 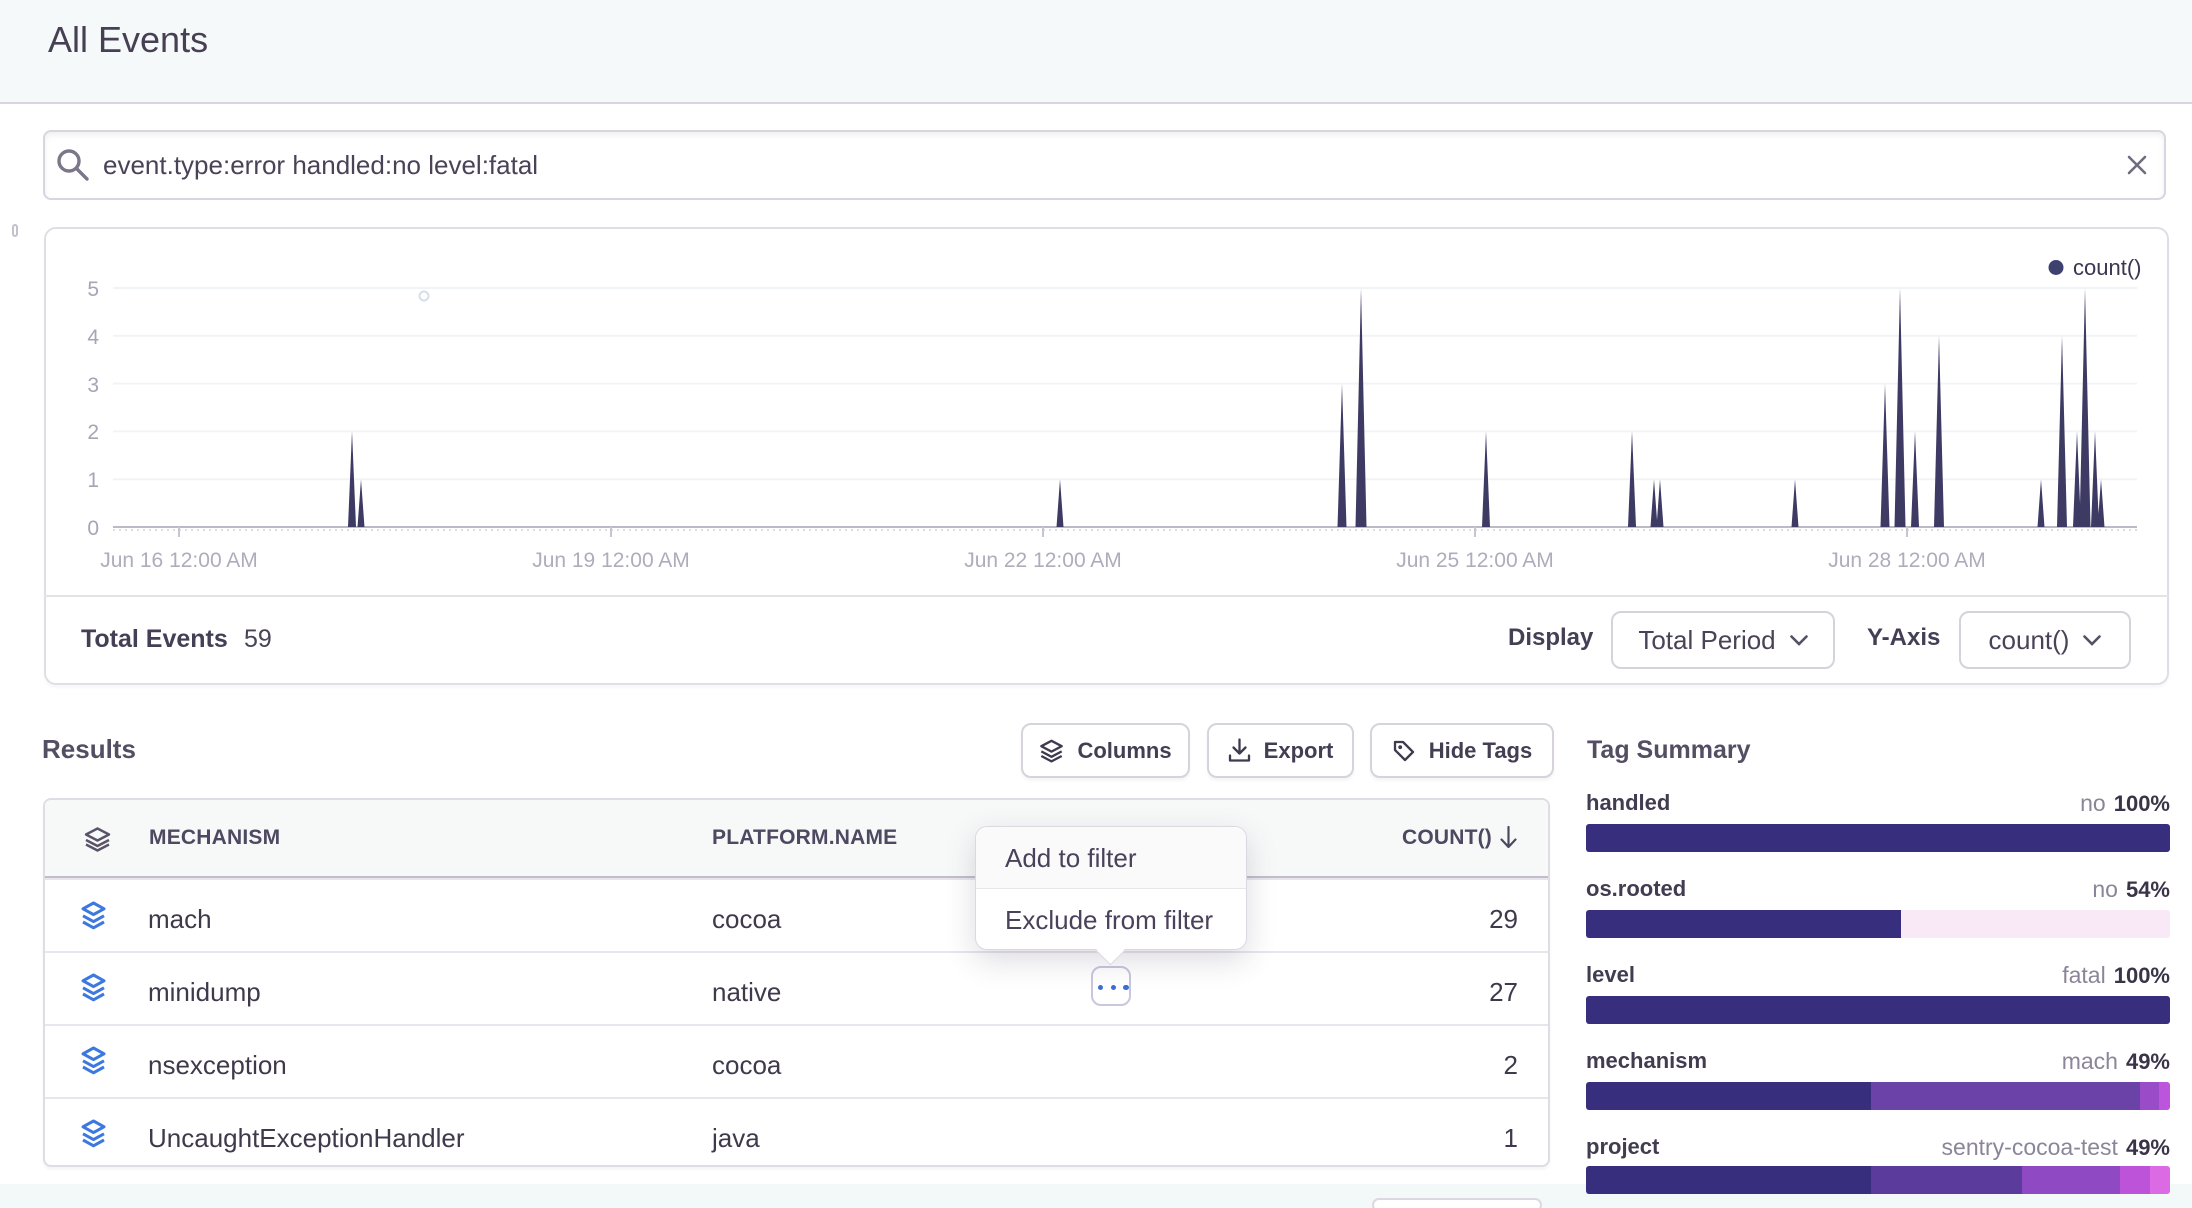 I want to click on svg-text: 5, so click(x=93, y=289).